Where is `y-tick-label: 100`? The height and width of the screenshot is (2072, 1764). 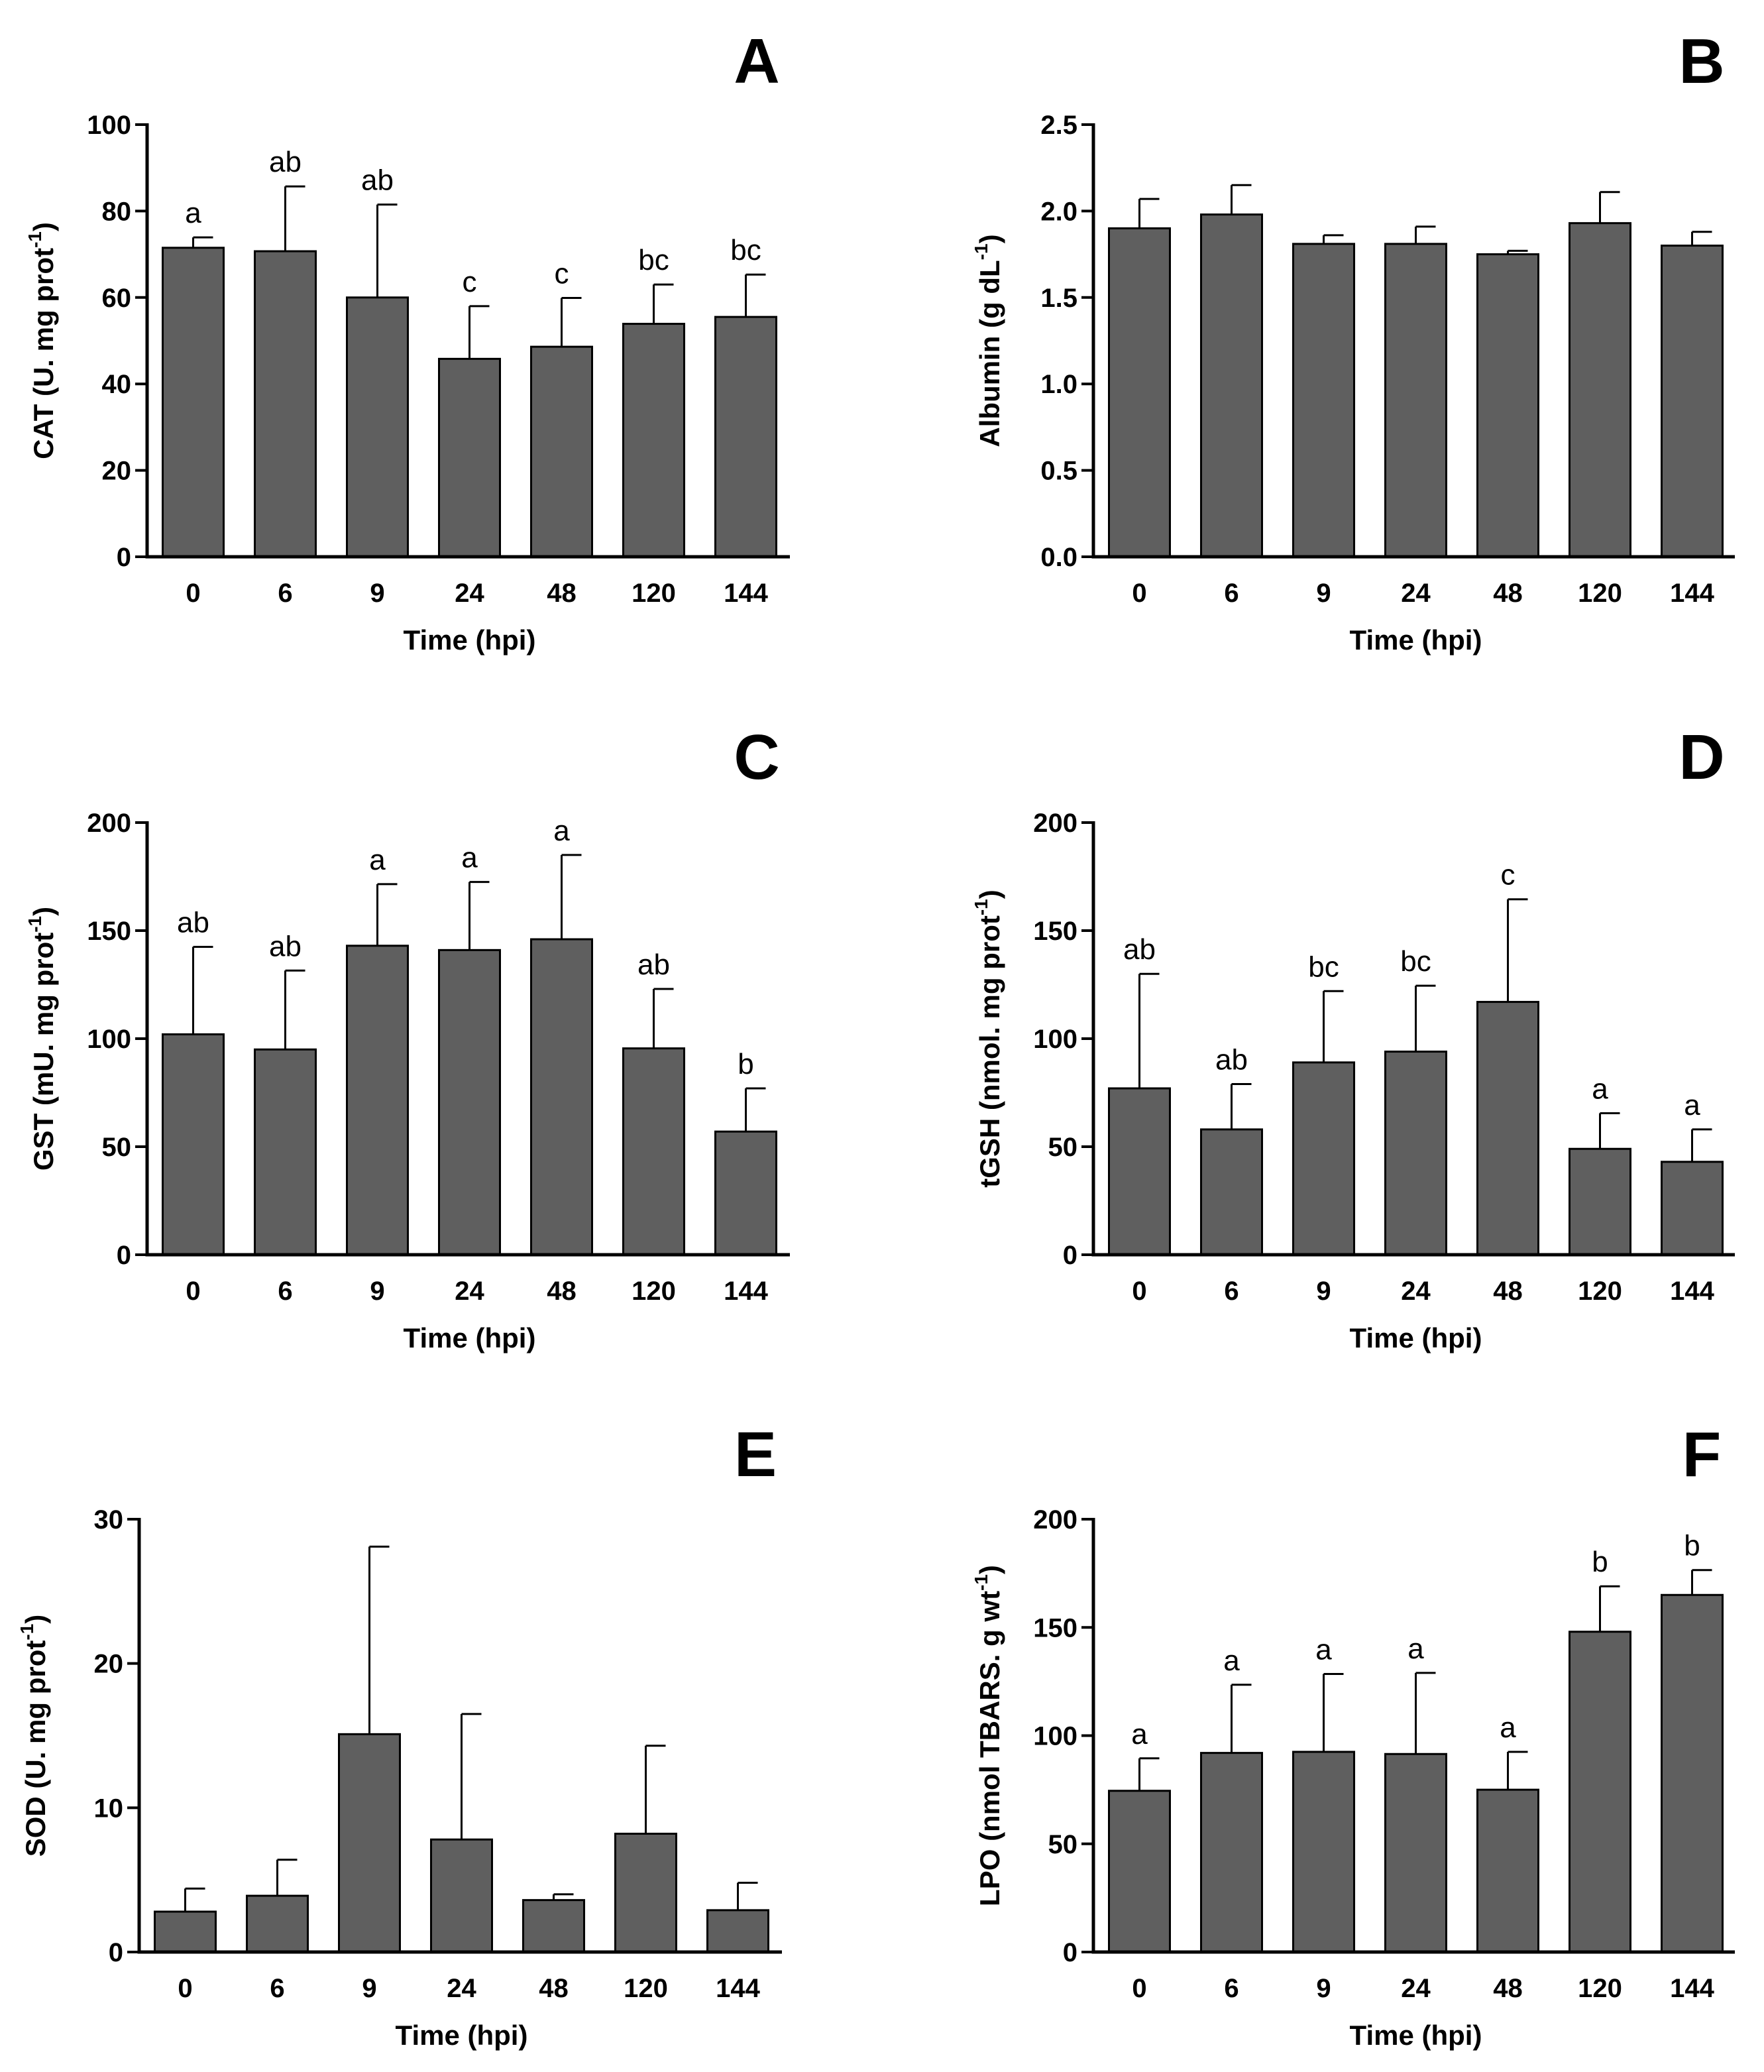
y-tick-label: 100 is located at coordinates (1055, 1736).